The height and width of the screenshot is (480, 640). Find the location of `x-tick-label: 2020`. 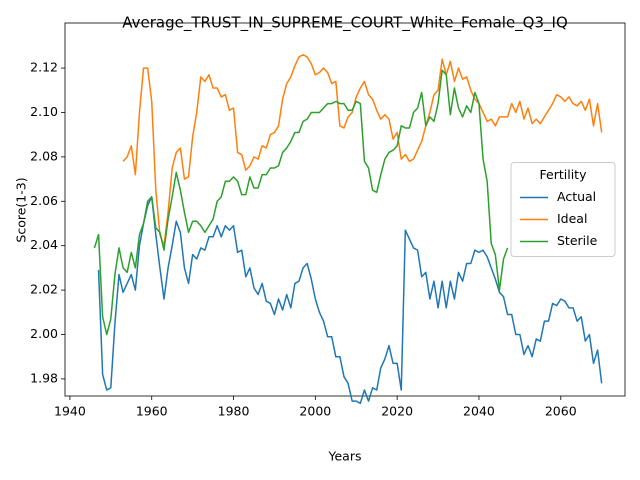

x-tick-label: 2020 is located at coordinates (397, 411).